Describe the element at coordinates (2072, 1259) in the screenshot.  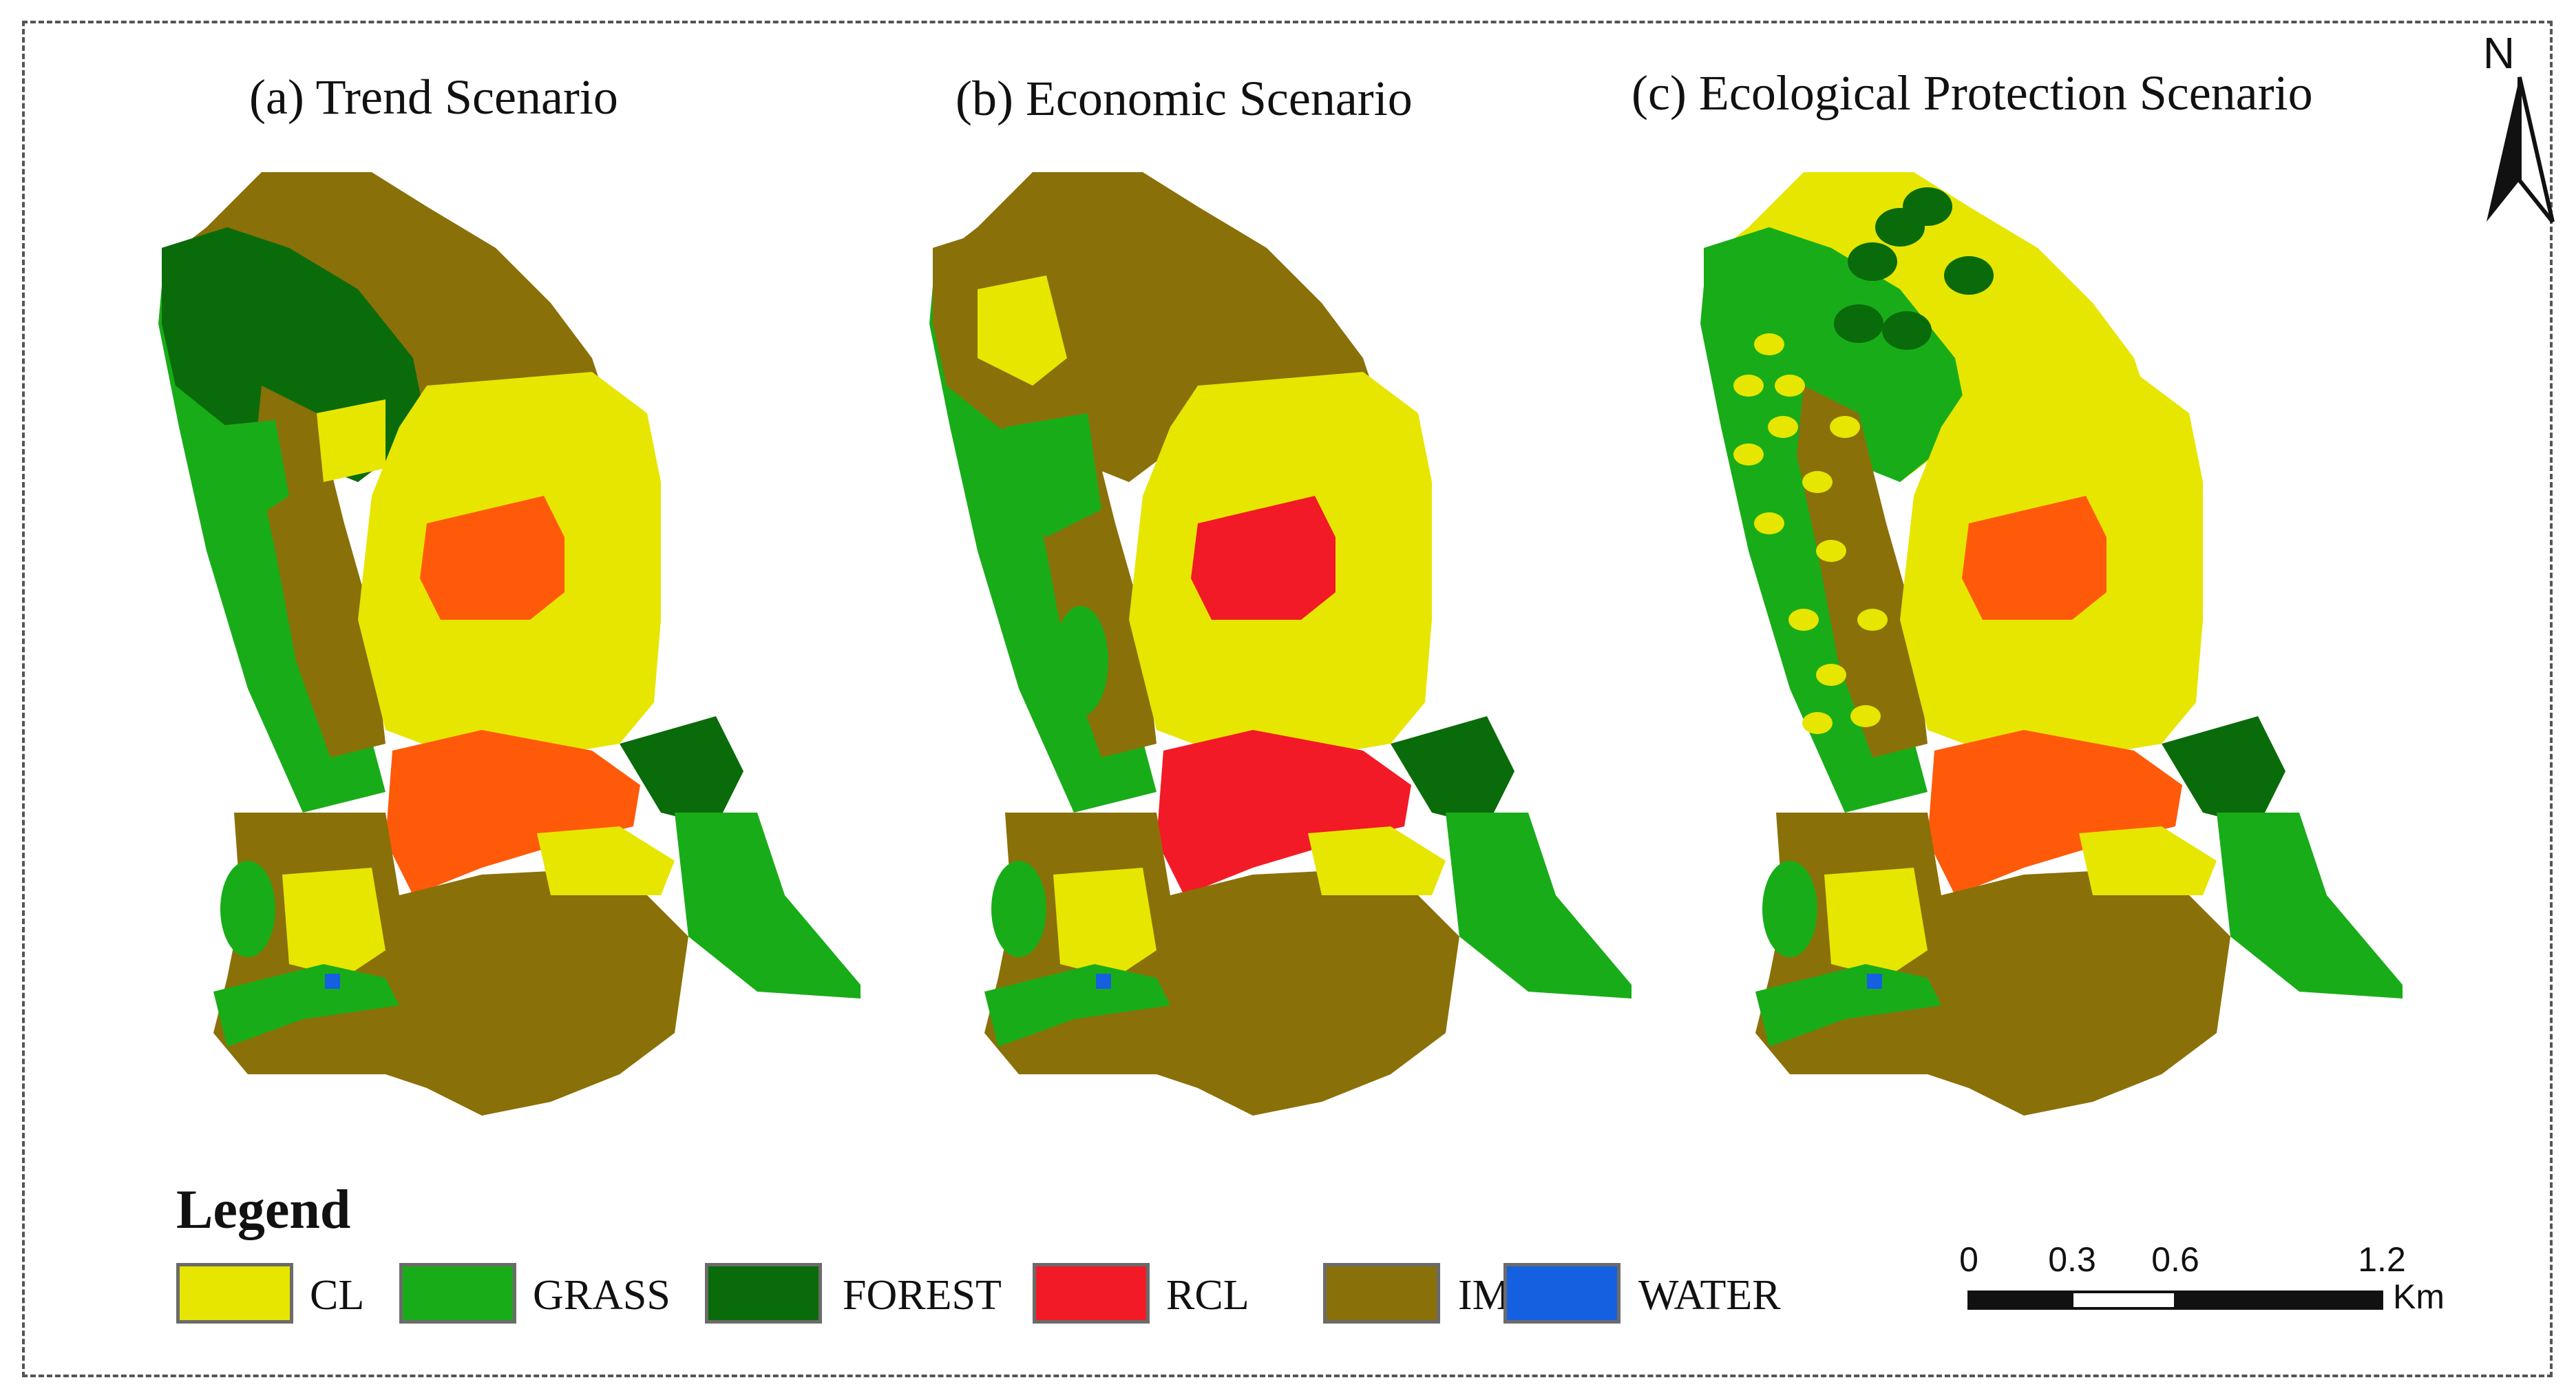
I see `scale-tick-label: 0.3` at that location.